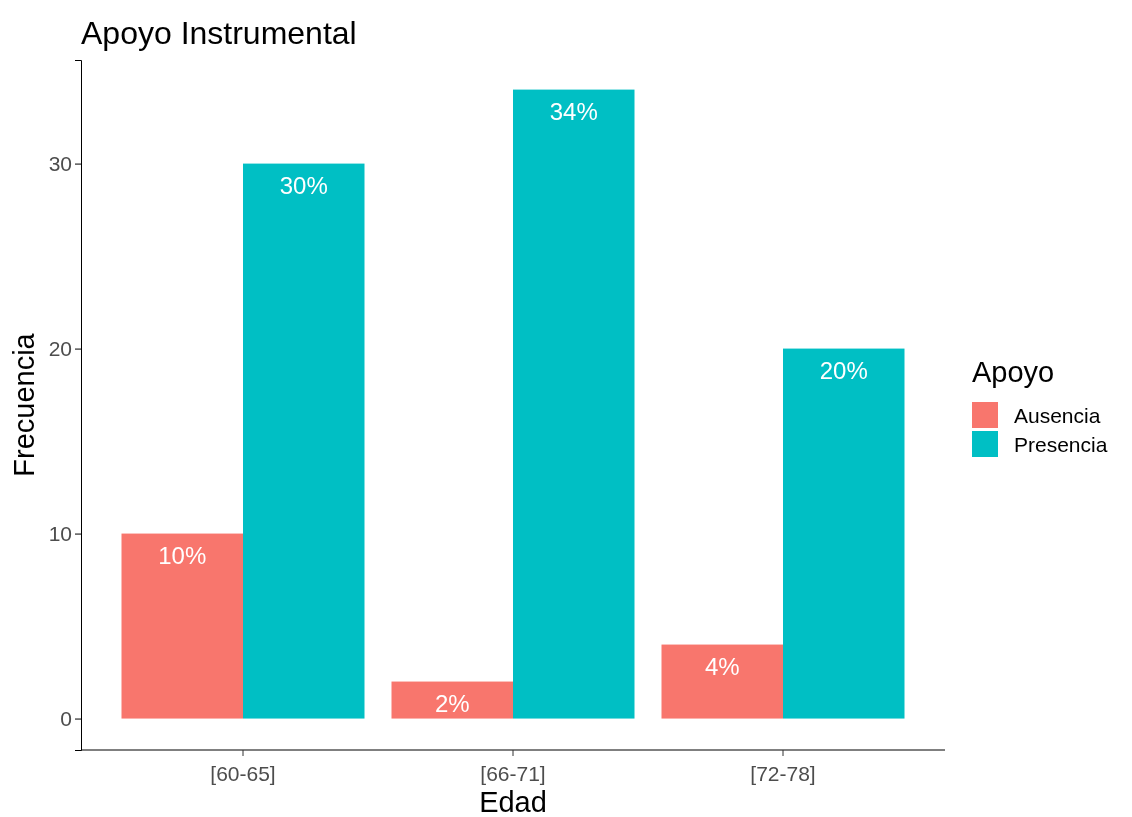 The width and height of the screenshot is (1132, 817). I want to click on x-tick-label: [60-65], so click(243, 773).